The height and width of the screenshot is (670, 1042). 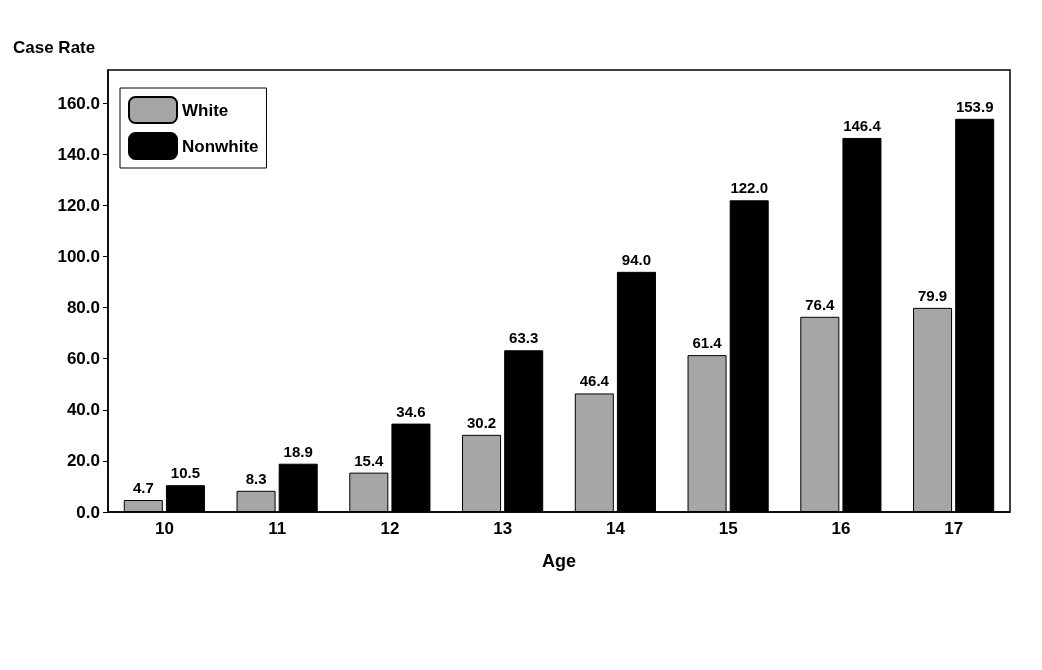 What do you see at coordinates (220, 146) in the screenshot?
I see `legend-label: Nonwhite` at bounding box center [220, 146].